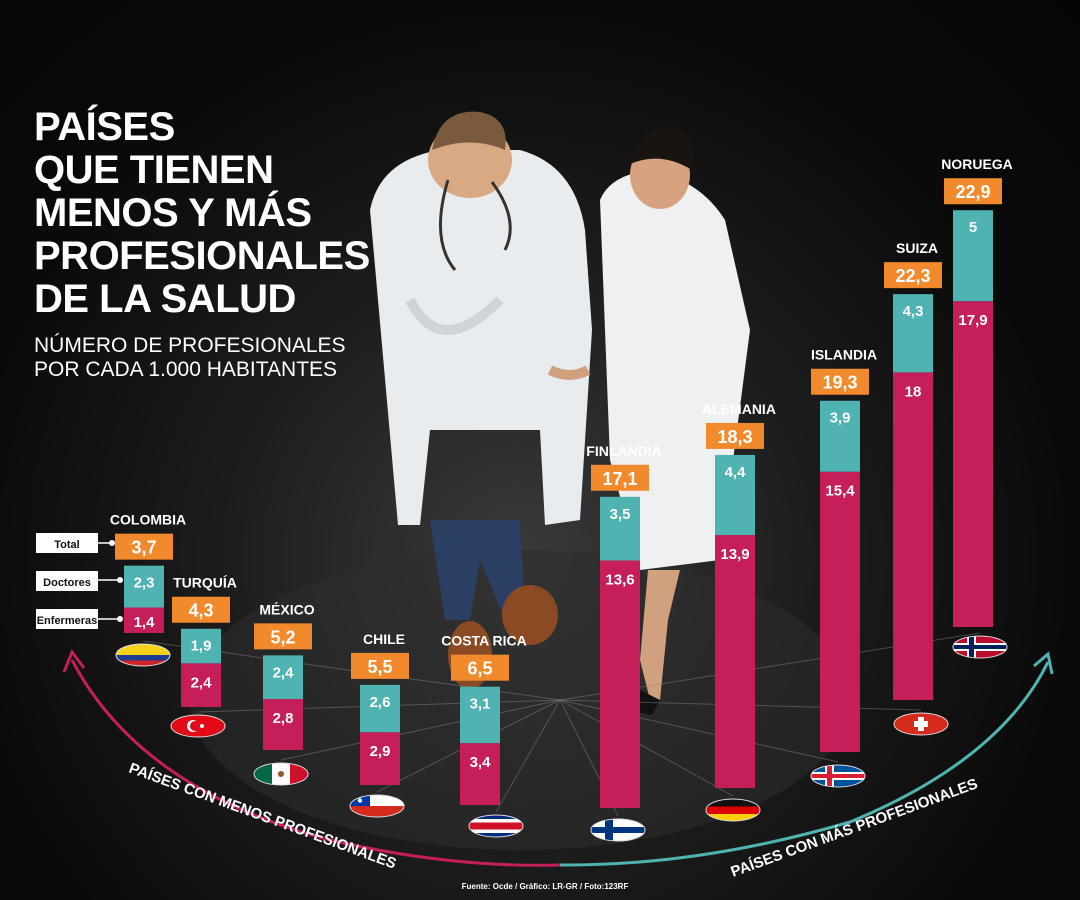  What do you see at coordinates (190, 345) in the screenshot?
I see `subtitle-line: NÚMERO DE PROFESIONALES` at bounding box center [190, 345].